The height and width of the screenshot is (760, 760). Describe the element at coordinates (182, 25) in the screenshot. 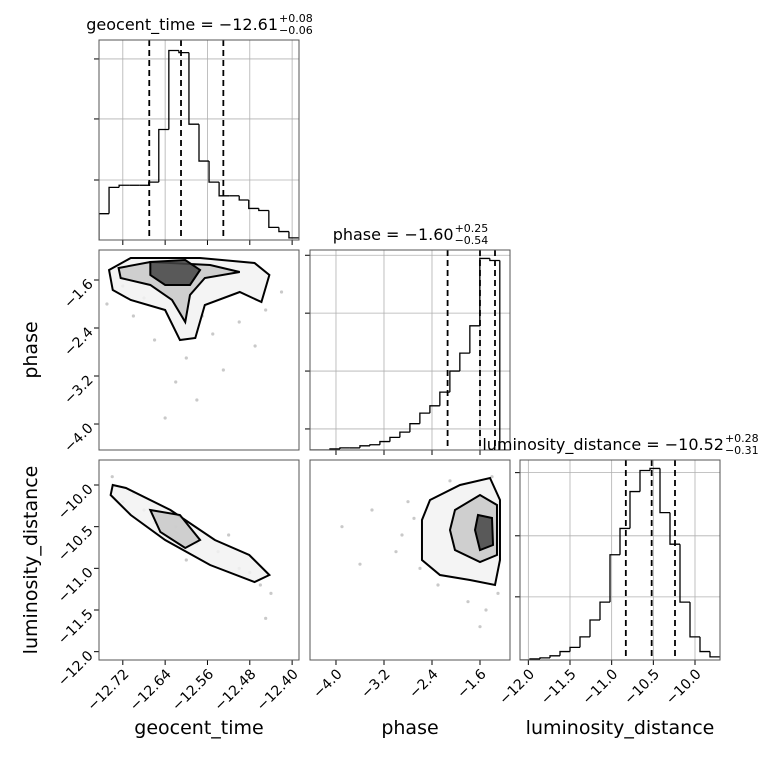

I see `panel-title: geocent_time = −12.61` at that location.